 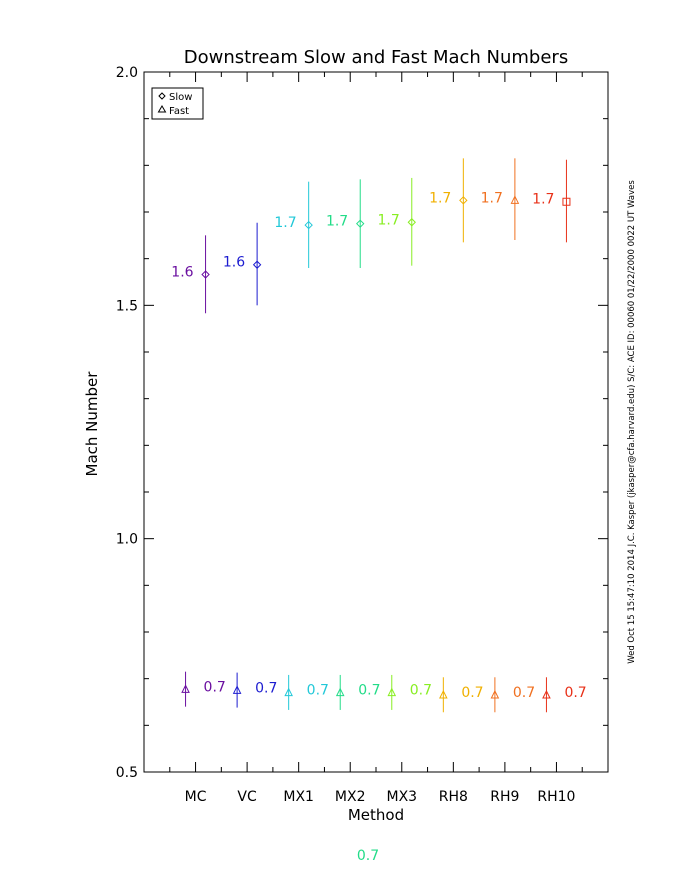 What do you see at coordinates (453, 797) in the screenshot?
I see `x-tick-label: RH8` at bounding box center [453, 797].